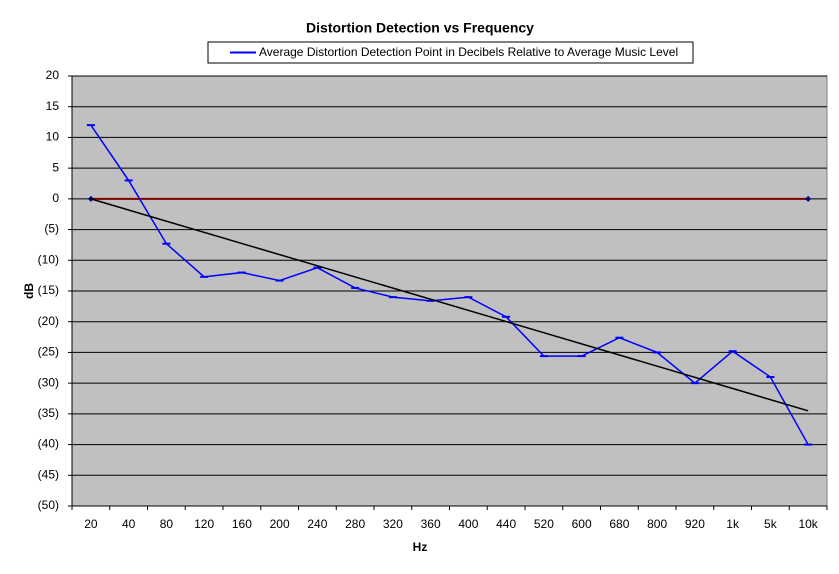 The width and height of the screenshot is (839, 574). What do you see at coordinates (808, 198) in the screenshot?
I see `reference-marker` at bounding box center [808, 198].